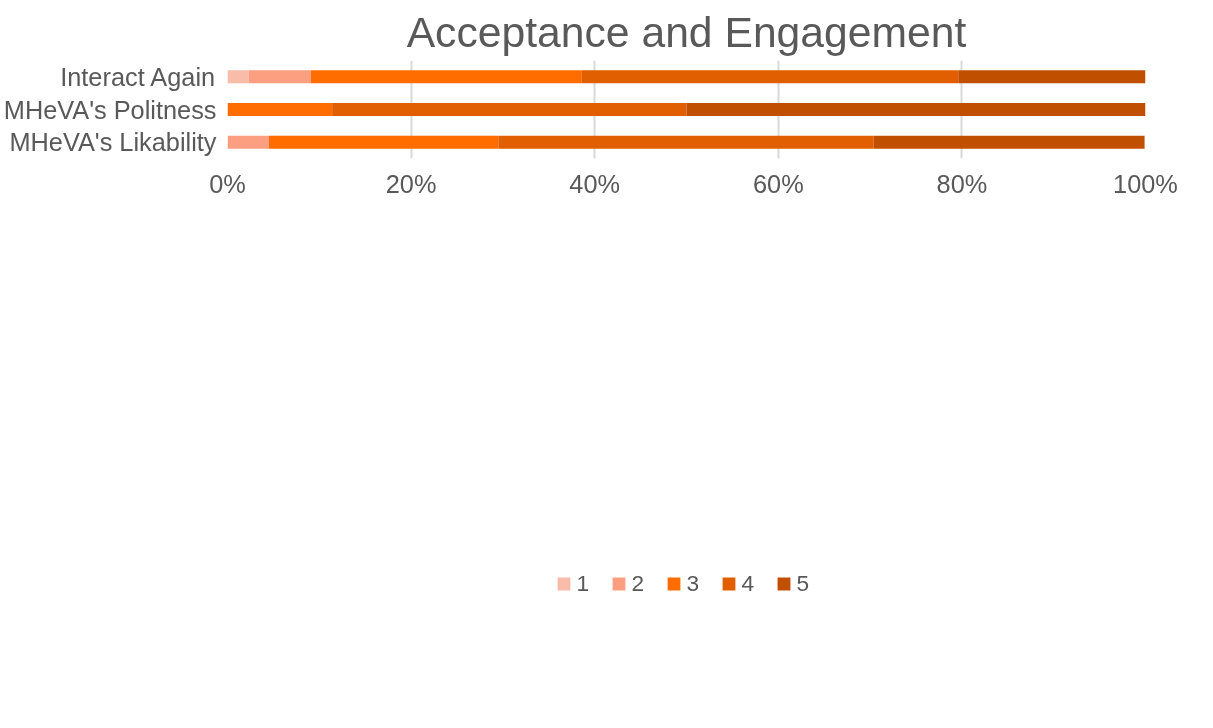  What do you see at coordinates (748, 583) in the screenshot?
I see `legend-label: 4` at bounding box center [748, 583].